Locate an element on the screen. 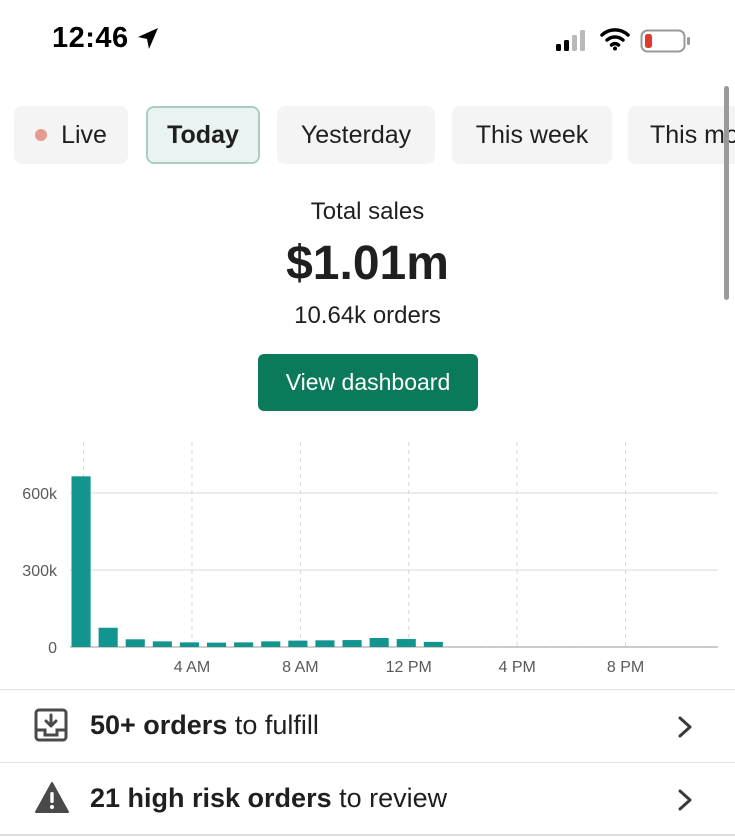 The height and width of the screenshot is (840, 735). filter-chip-label: Today is located at coordinates (203, 134).